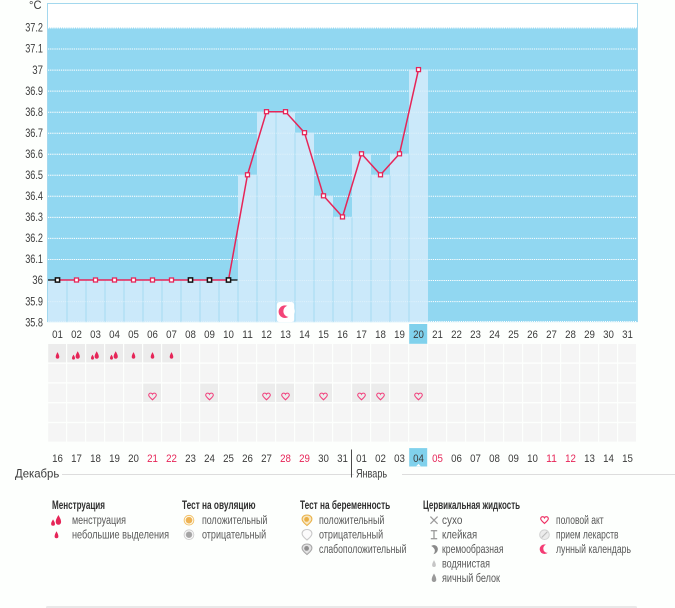  Describe the element at coordinates (466, 565) in the screenshot. I see `svg-text: водянистая` at that location.